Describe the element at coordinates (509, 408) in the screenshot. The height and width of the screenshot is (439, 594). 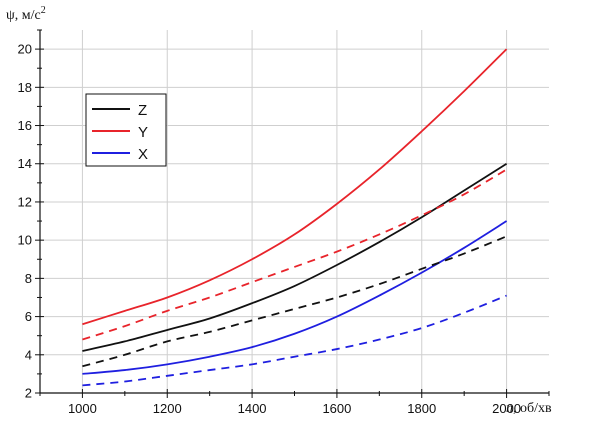
I see `x-axis-symbol: n` at that location.